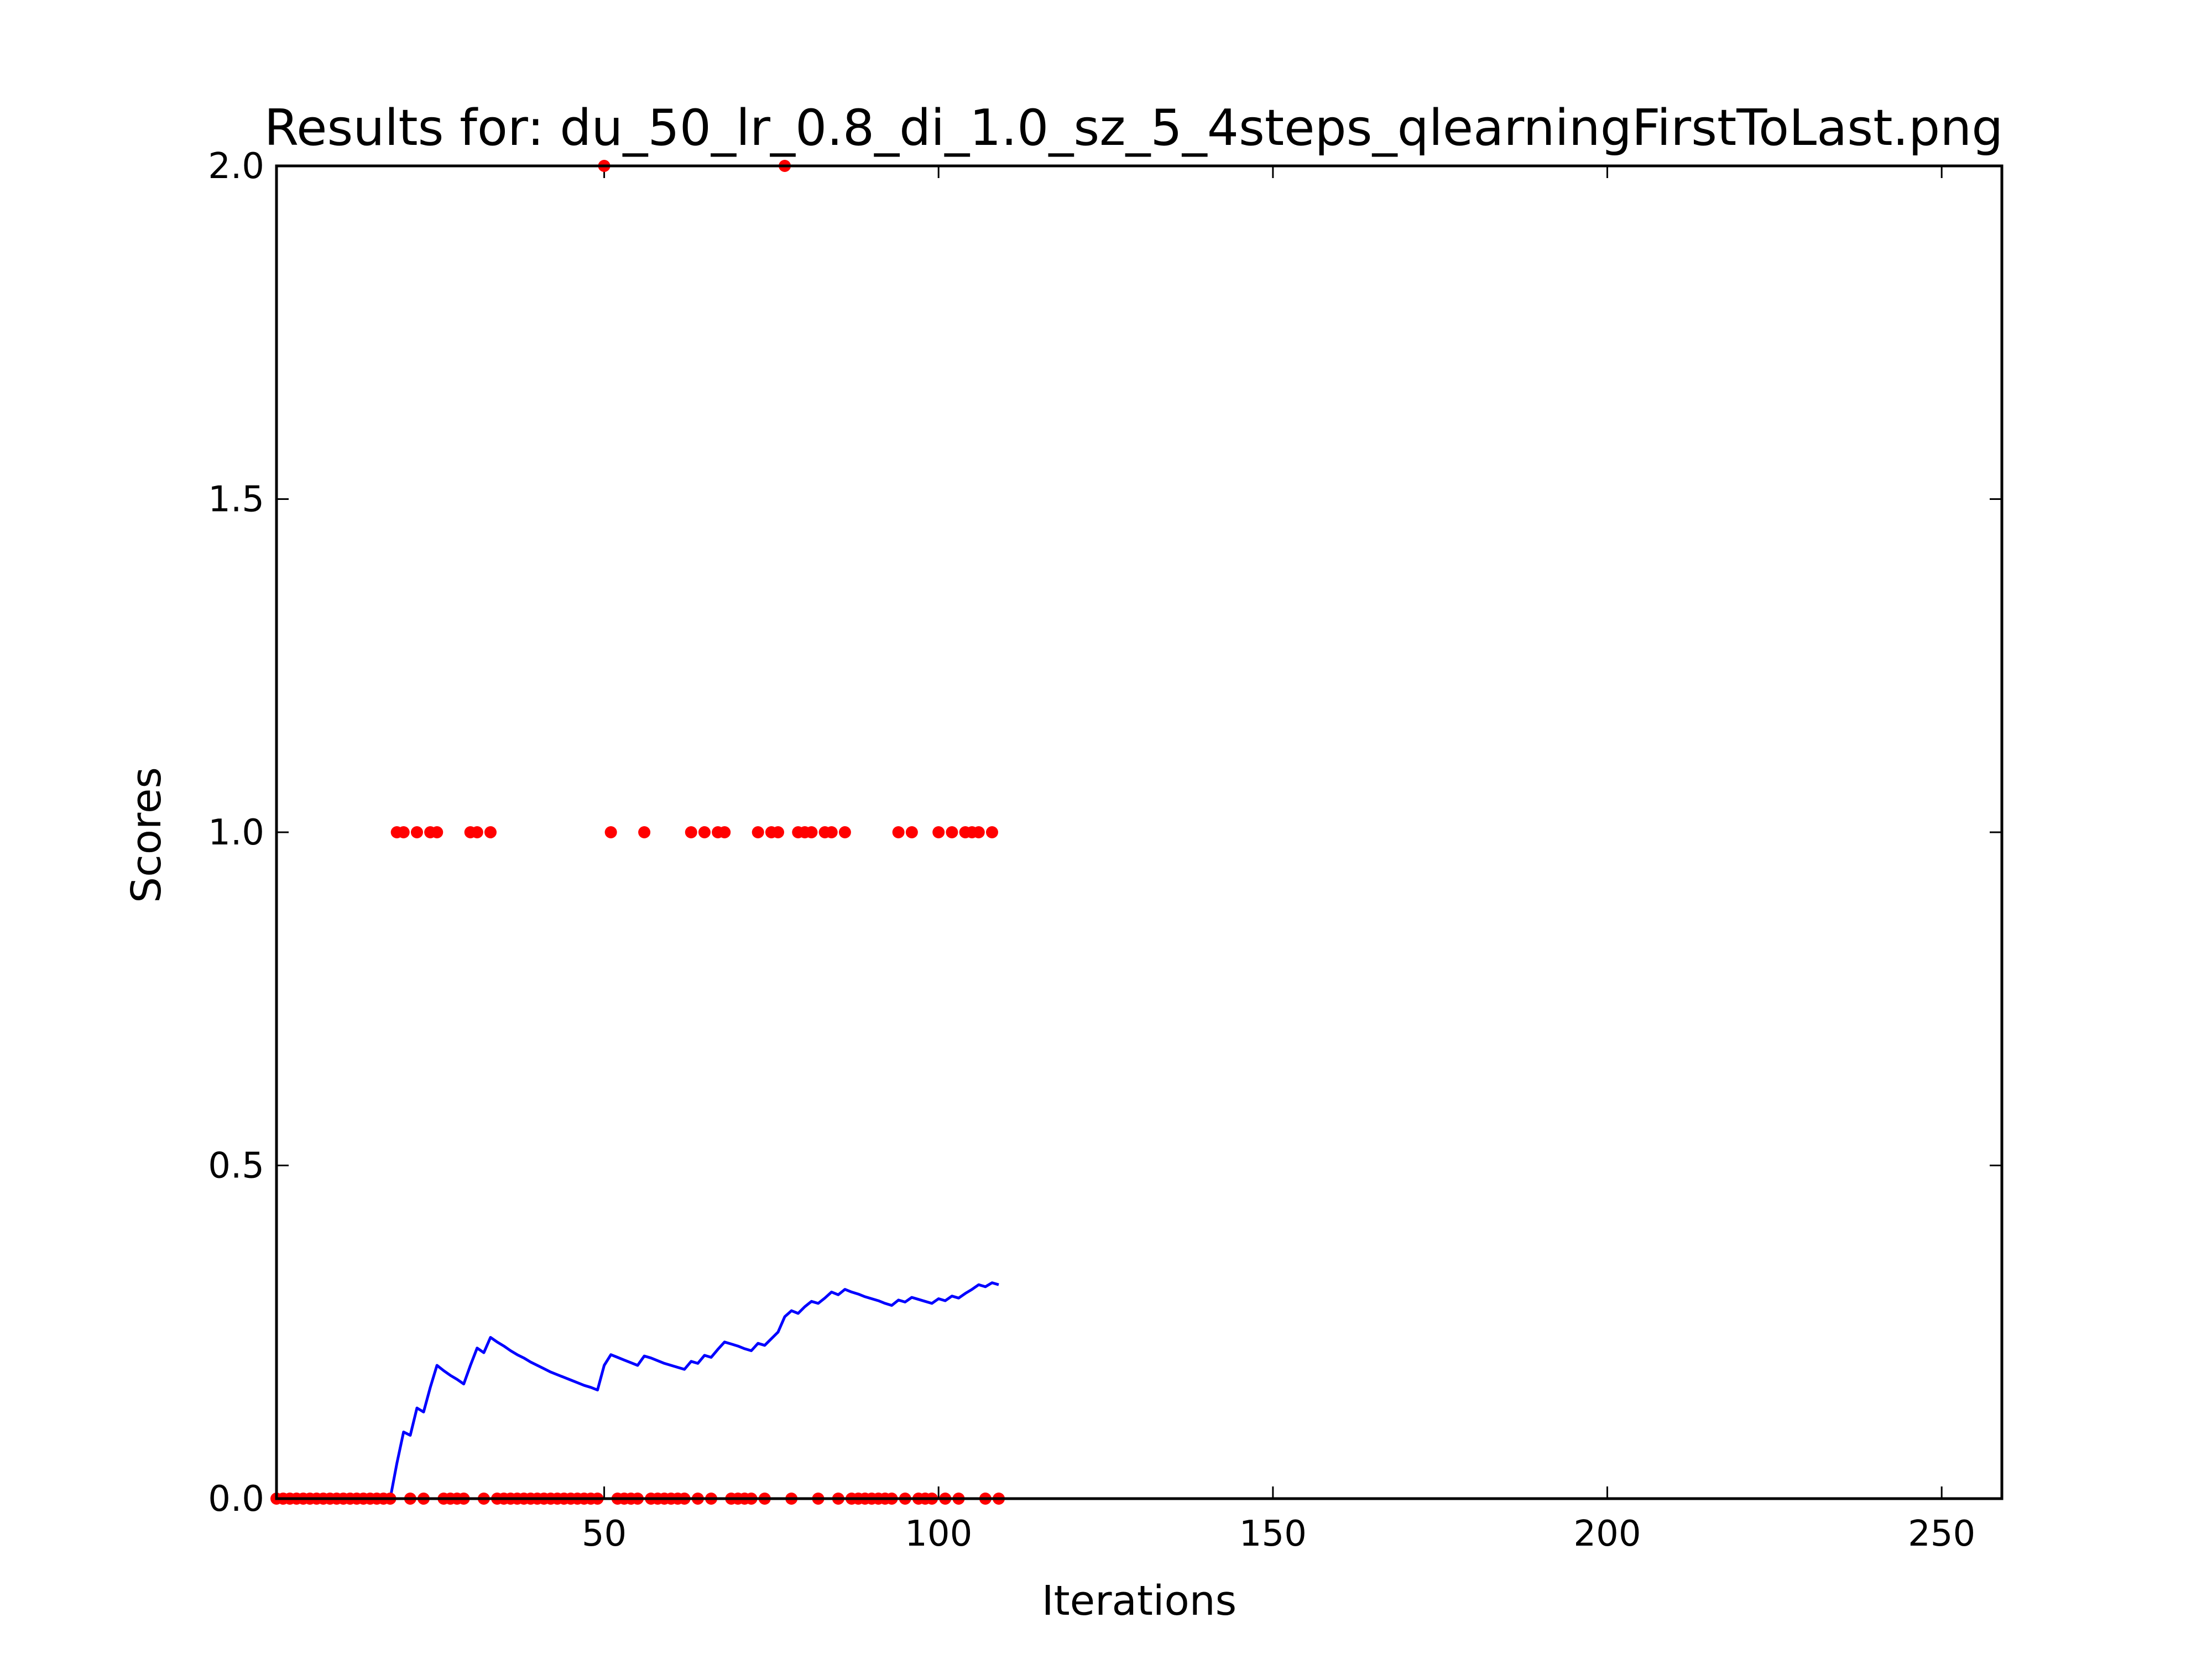 The image size is (2212, 1659). Describe the element at coordinates (1273, 1534) in the screenshot. I see `x-tick-label: 150` at that location.